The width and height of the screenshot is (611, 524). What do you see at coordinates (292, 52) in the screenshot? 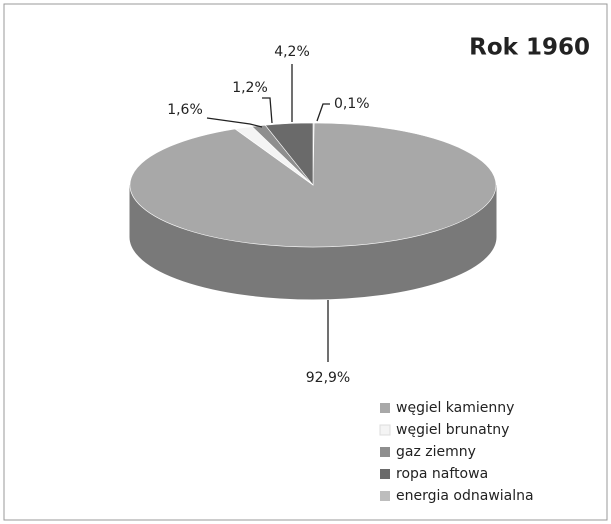
I see `data-label: 4,2%` at bounding box center [292, 52].